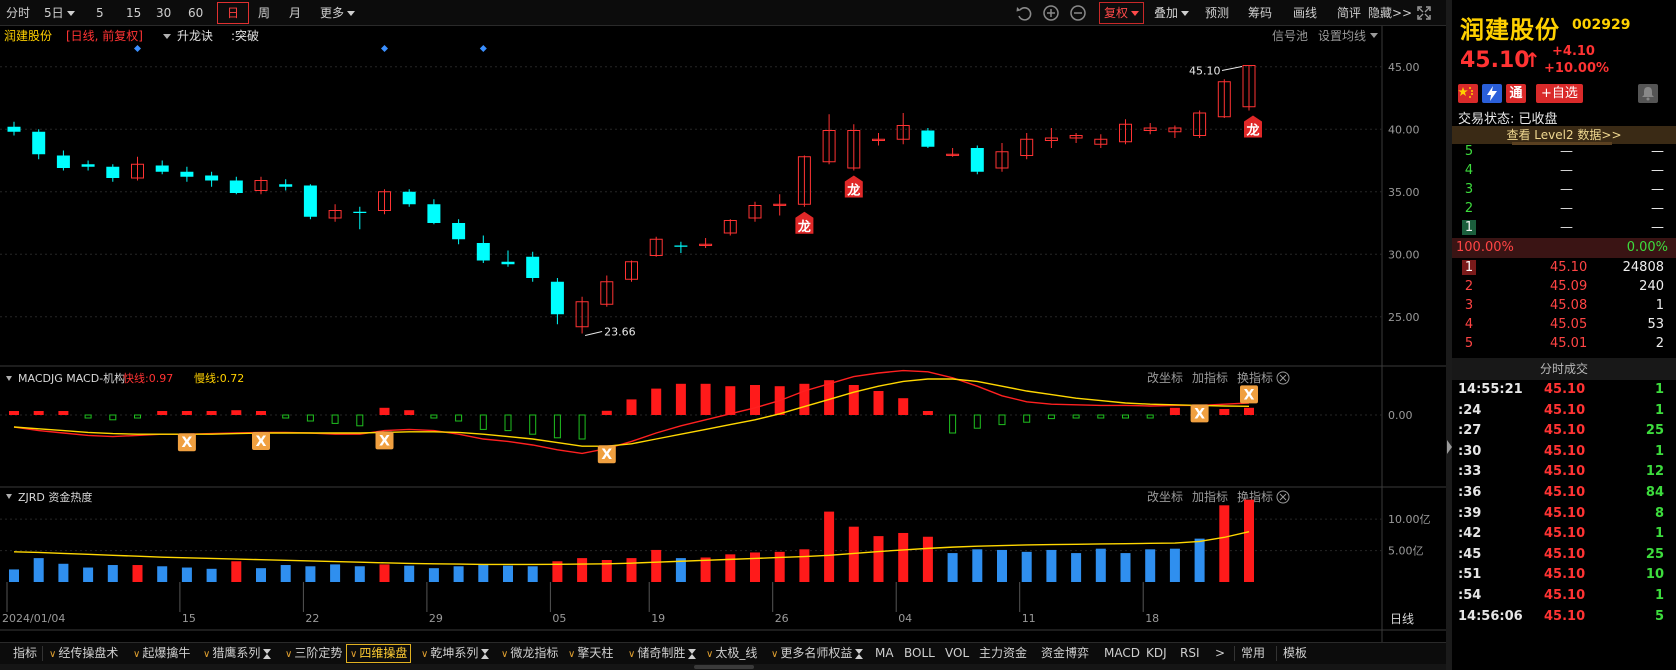  Describe the element at coordinates (1449, 447) in the screenshot. I see `collapse-arrow-icon` at that location.